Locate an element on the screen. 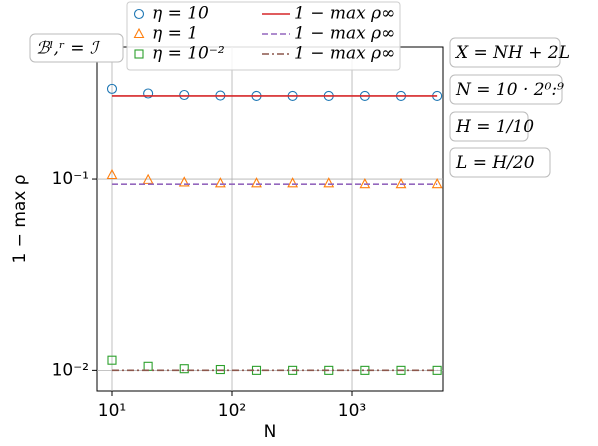 The image size is (598, 446). legend-item: η = 10 is located at coordinates (171, 14).